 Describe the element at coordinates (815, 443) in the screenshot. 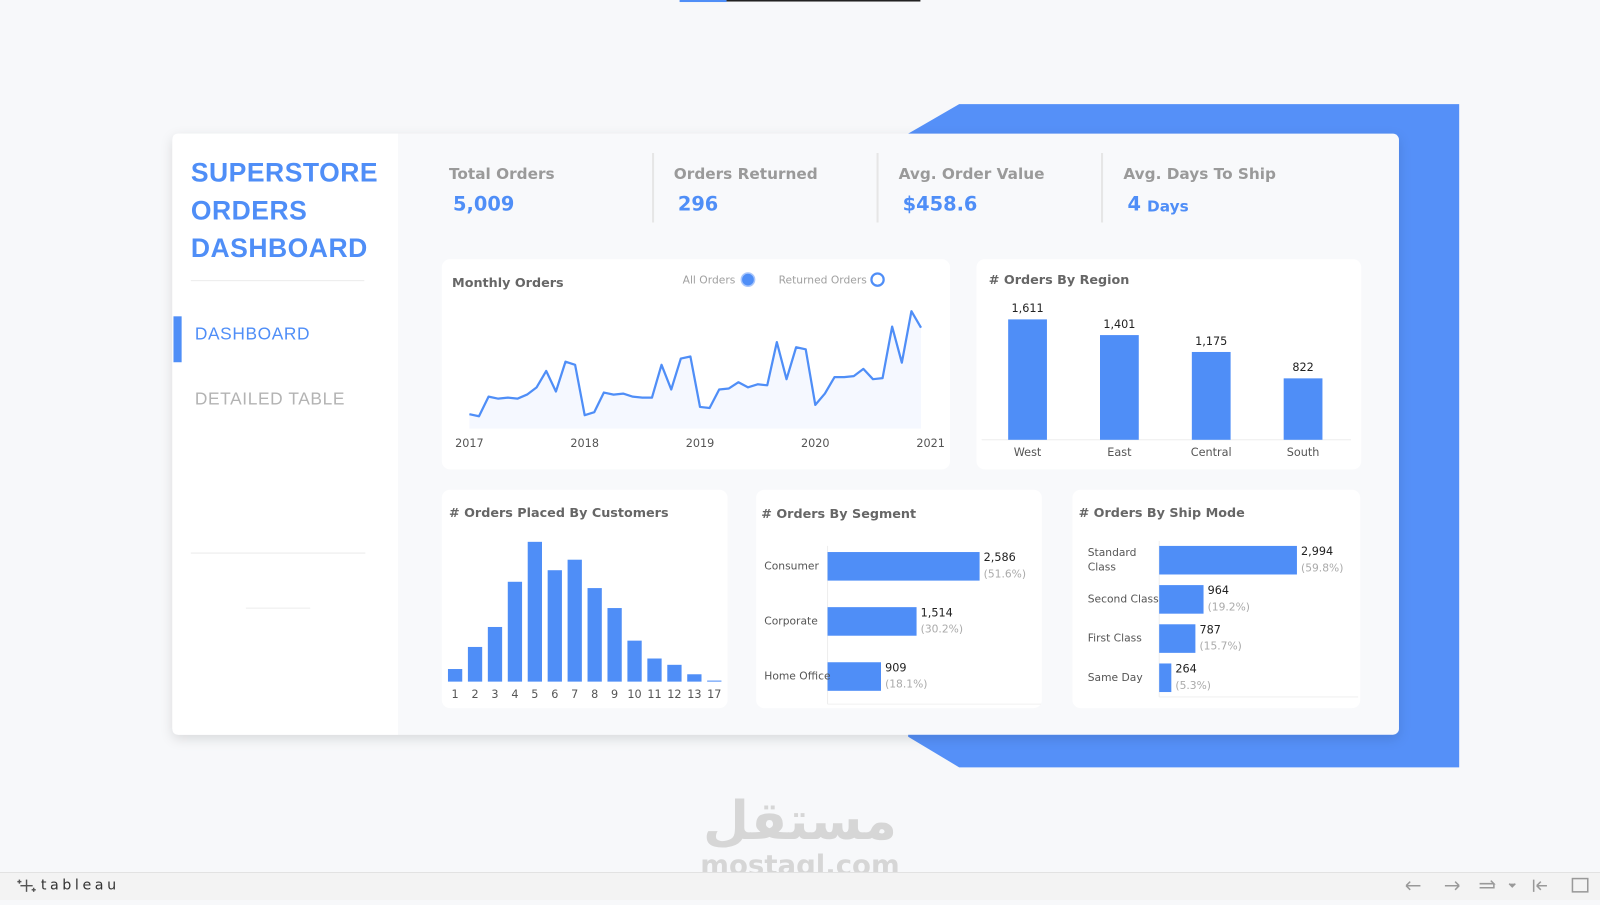

I see `x-tick-label: 2020` at that location.